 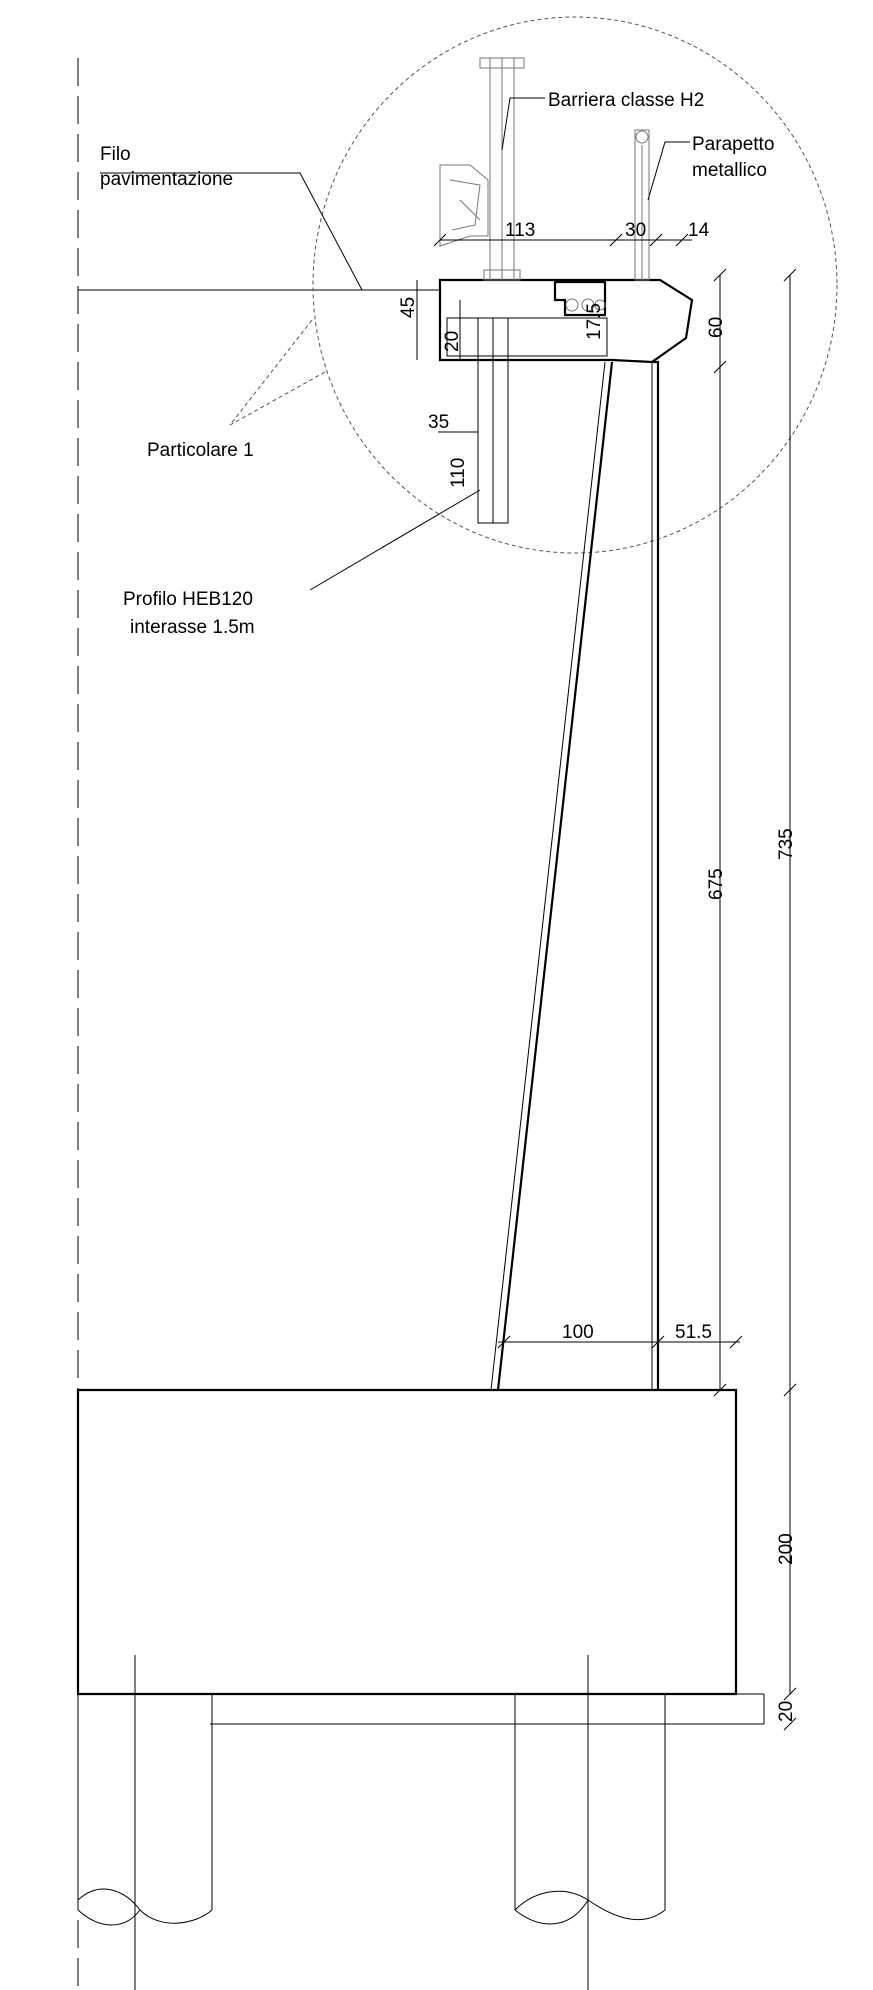 What do you see at coordinates (527, 337) in the screenshot?
I see `curb-inner-box` at bounding box center [527, 337].